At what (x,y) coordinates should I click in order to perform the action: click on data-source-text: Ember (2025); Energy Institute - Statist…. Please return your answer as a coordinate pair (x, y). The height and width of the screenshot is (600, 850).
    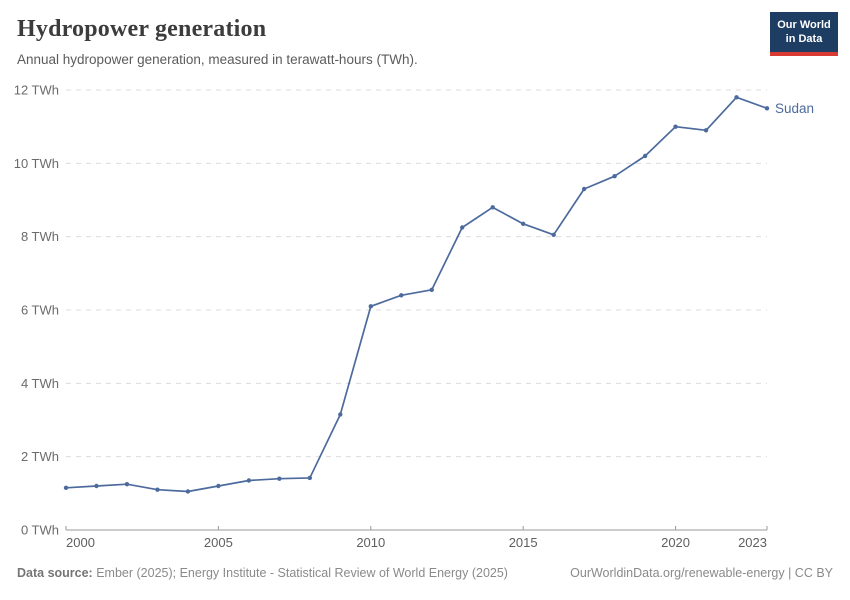
    Looking at the image, I should click on (300, 573).